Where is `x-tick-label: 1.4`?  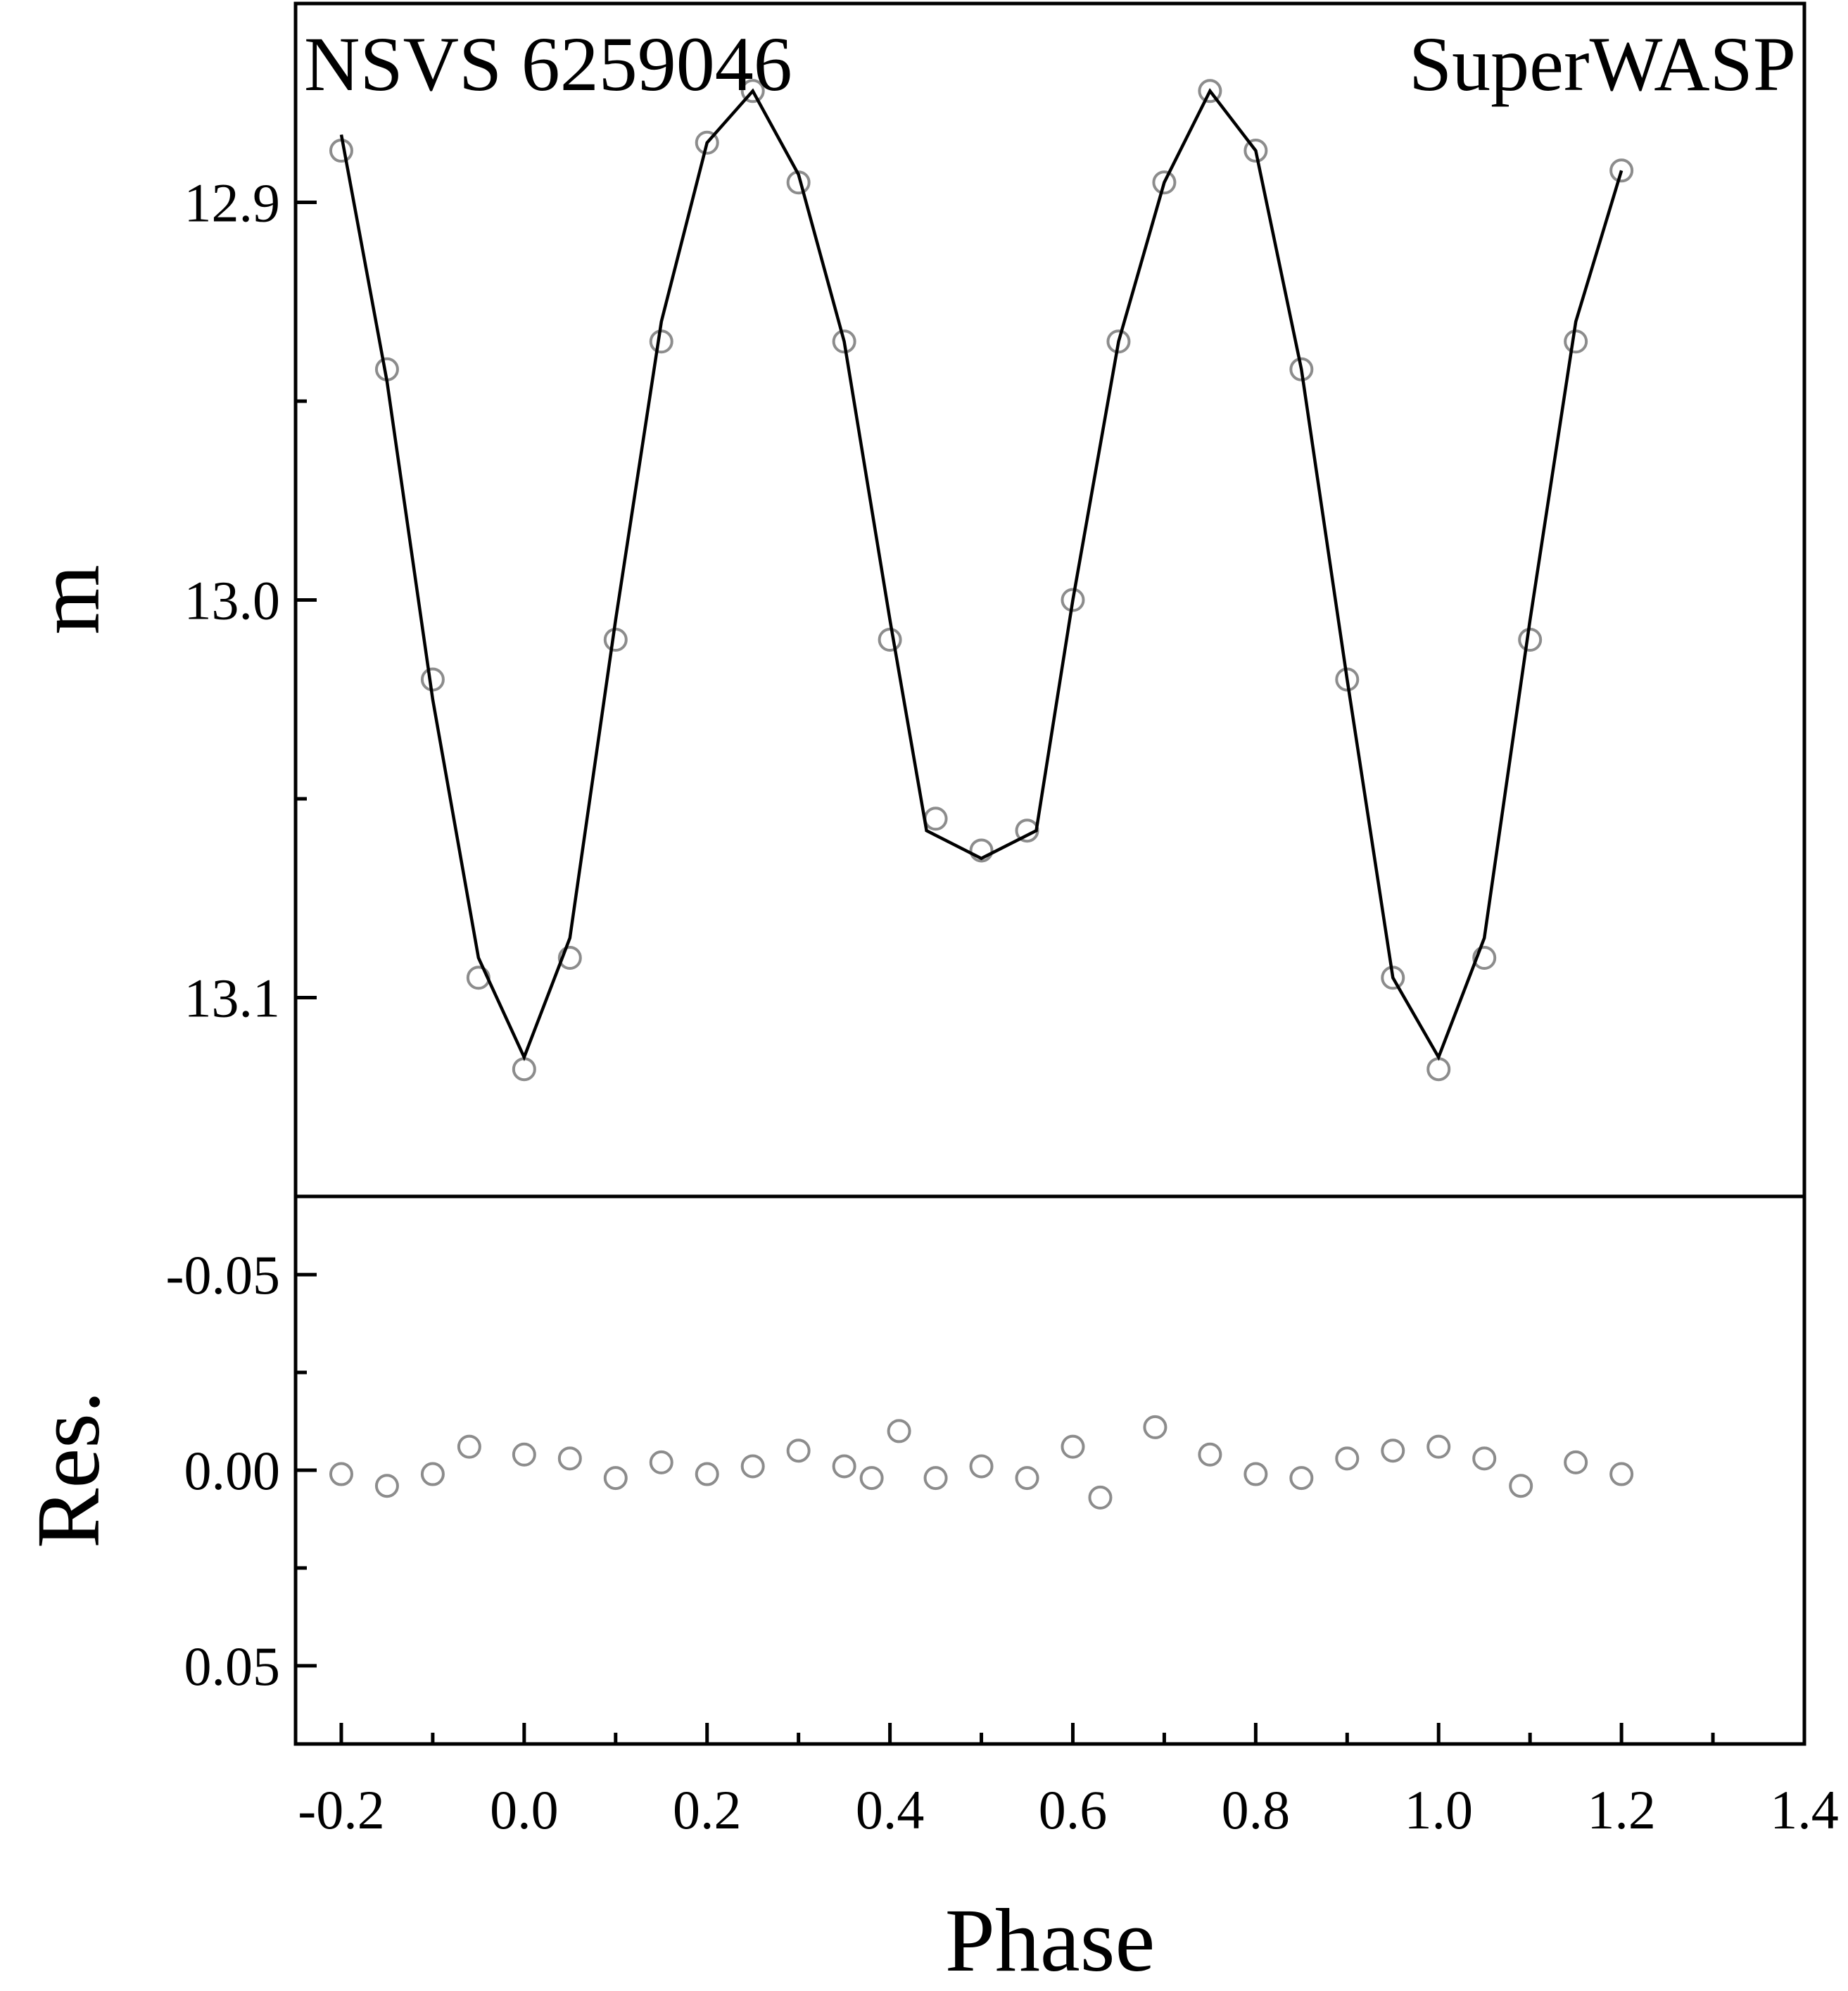 x-tick-label: 1.4 is located at coordinates (1804, 1810).